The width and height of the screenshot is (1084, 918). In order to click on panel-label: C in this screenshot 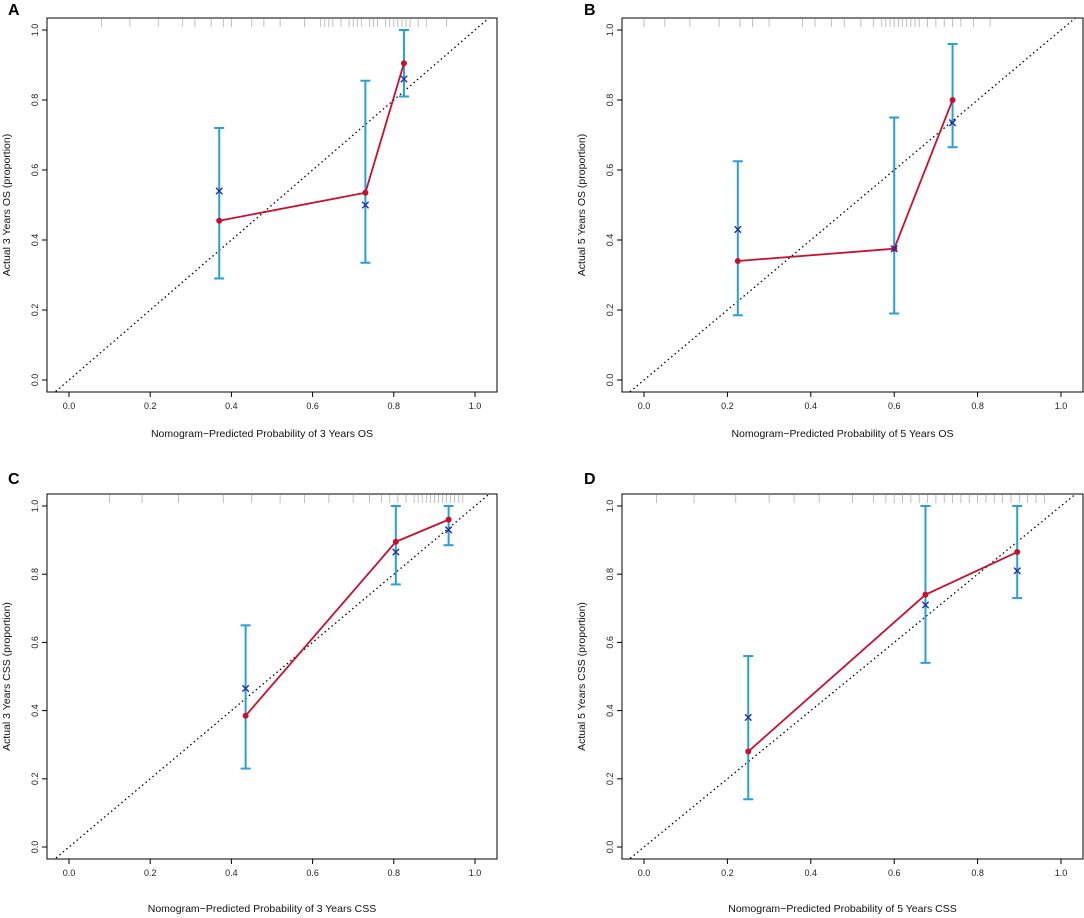, I will do `click(14, 479)`.